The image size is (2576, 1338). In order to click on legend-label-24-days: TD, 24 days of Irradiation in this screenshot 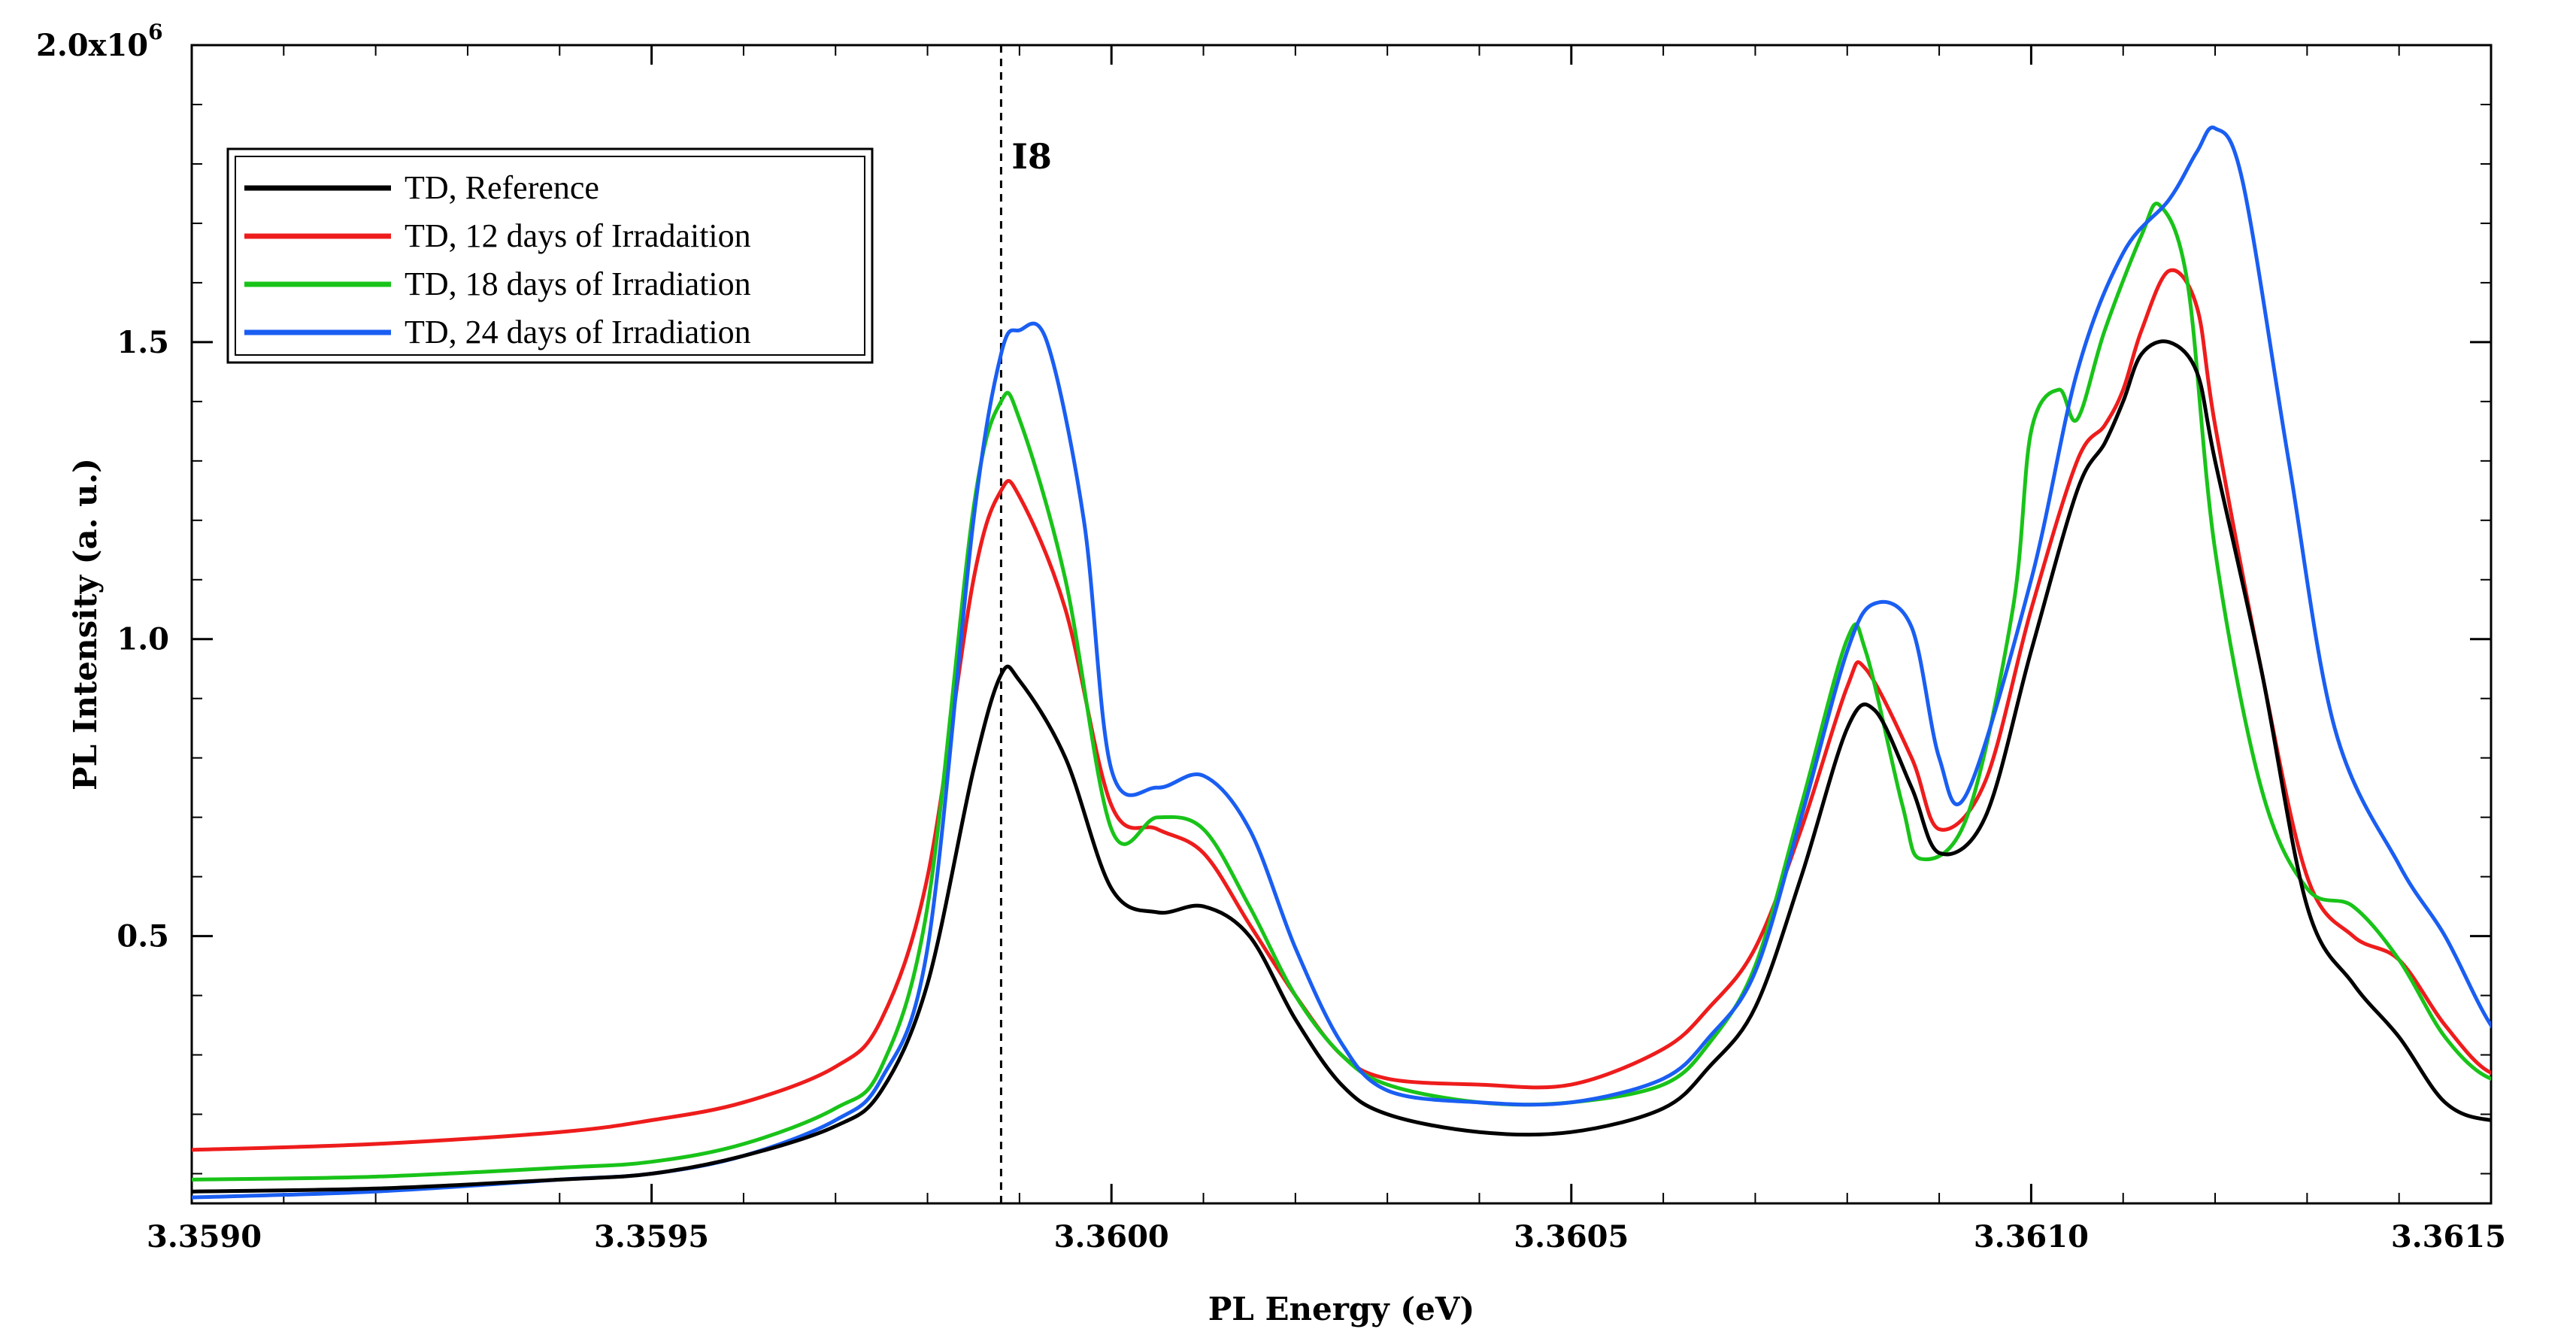, I will do `click(578, 332)`.